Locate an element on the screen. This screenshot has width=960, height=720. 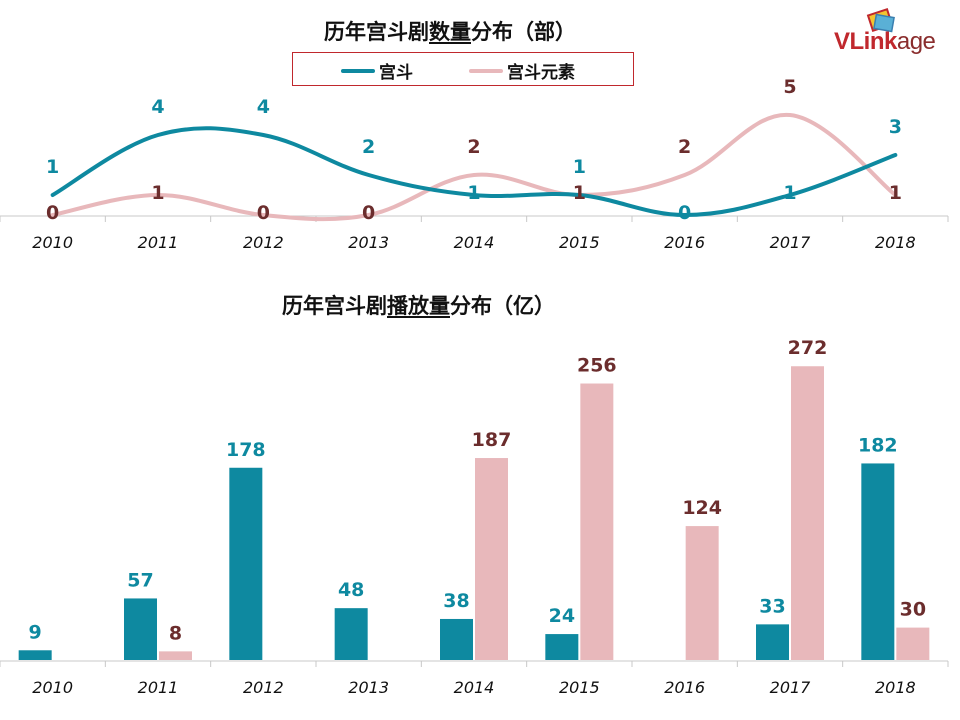
vlinkage-logo: VLinkage is located at coordinates (896, 31).